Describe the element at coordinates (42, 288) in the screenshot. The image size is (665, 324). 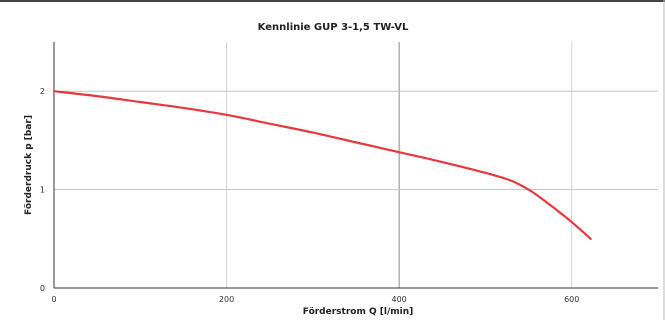
I see `y-tick-label: 0` at that location.